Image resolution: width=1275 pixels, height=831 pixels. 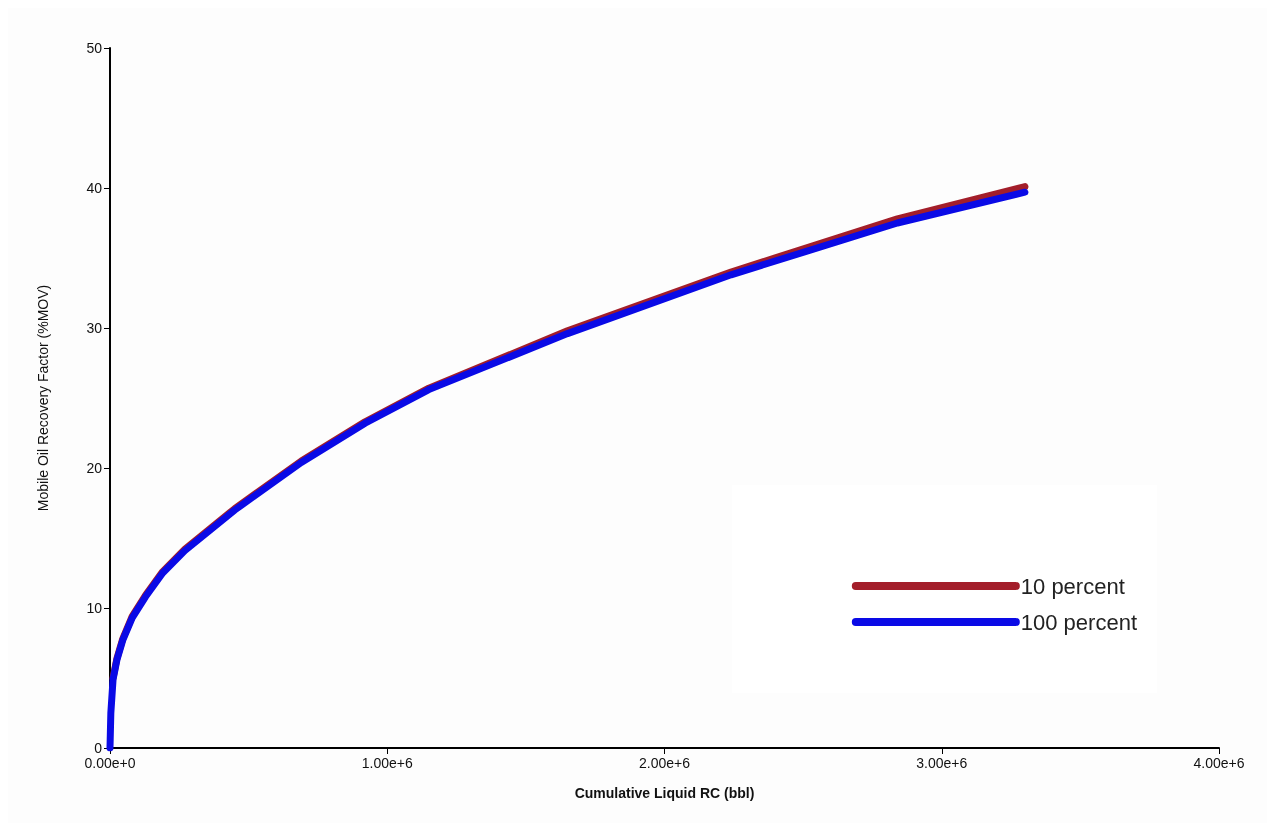 I want to click on y-tick-label: 30, so click(x=94, y=328).